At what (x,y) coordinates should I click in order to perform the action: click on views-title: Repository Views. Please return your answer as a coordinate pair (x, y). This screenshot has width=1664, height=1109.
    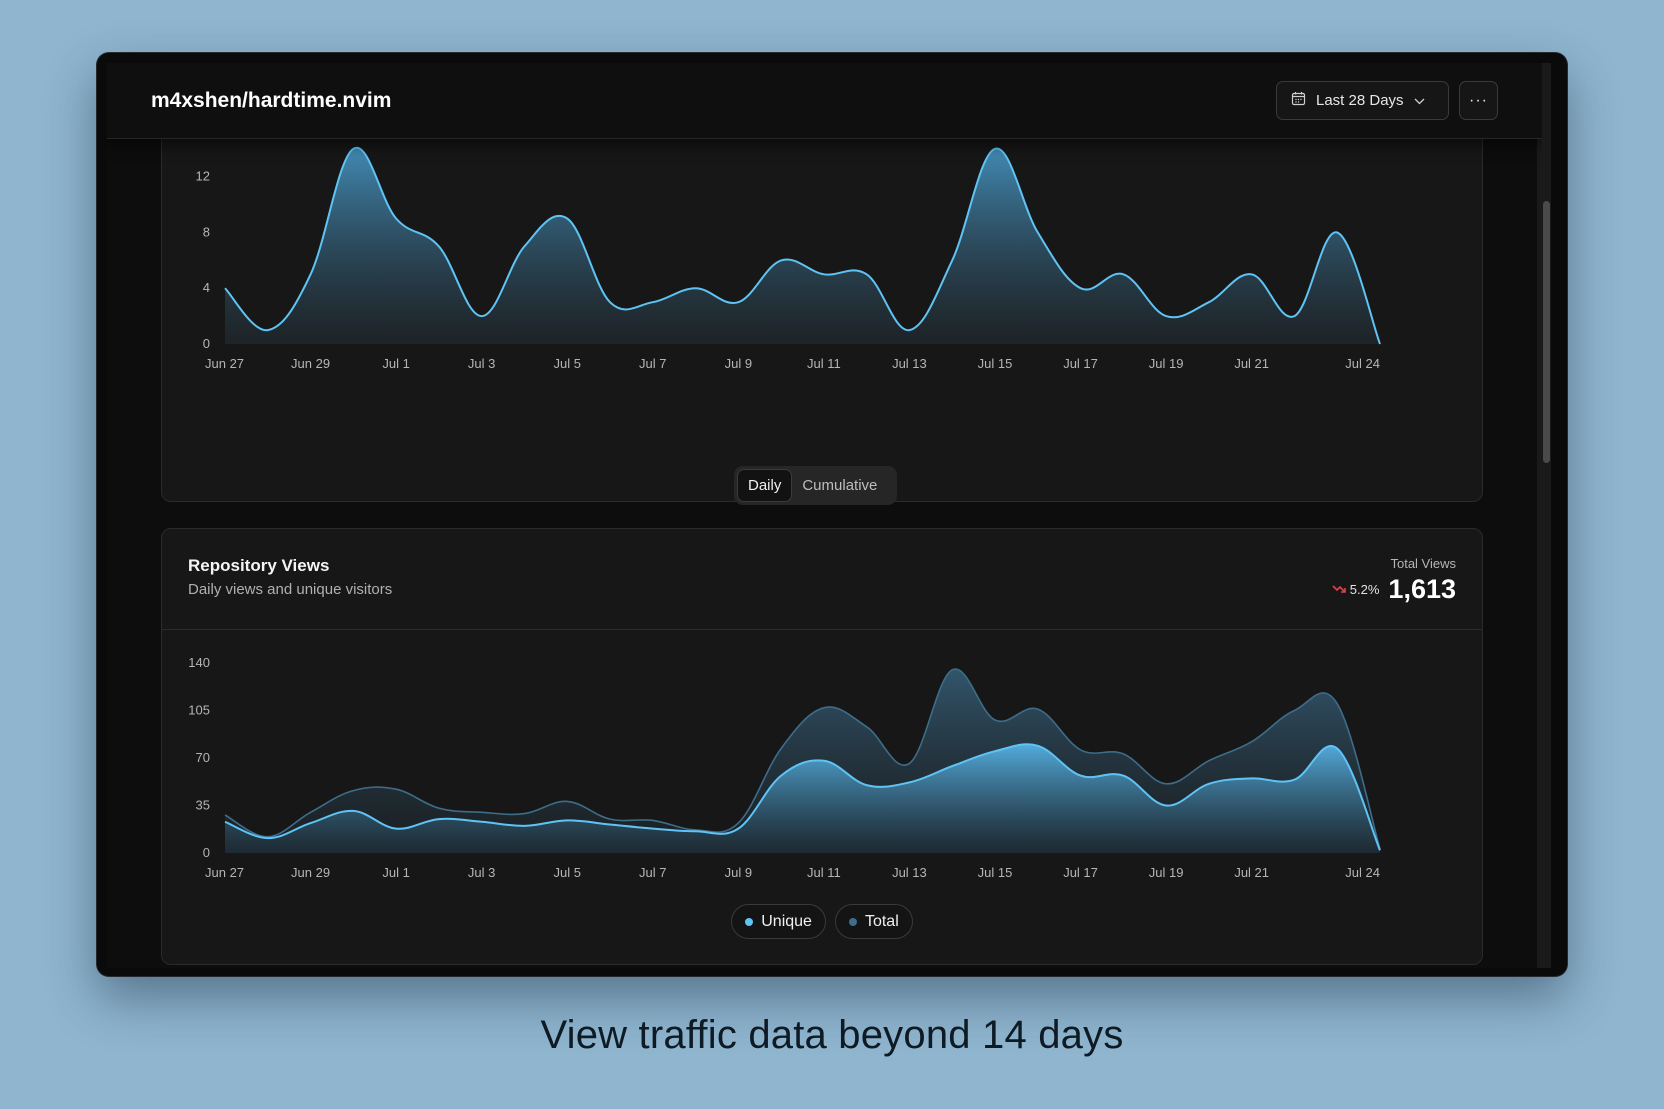
    Looking at the image, I should click on (259, 565).